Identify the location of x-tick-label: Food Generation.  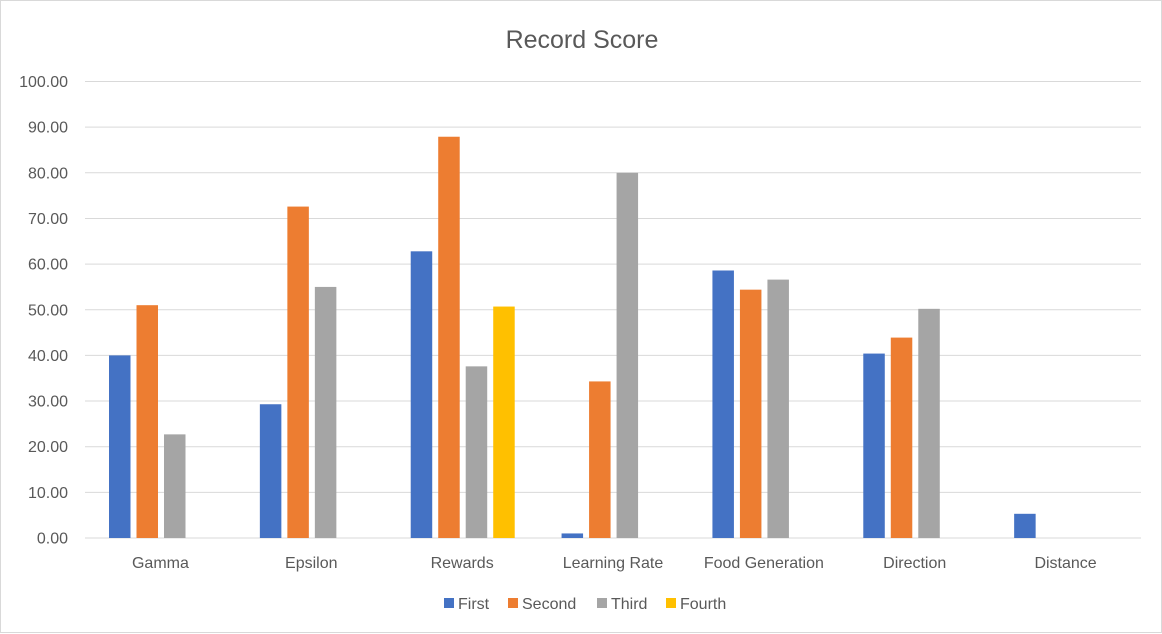
(764, 563).